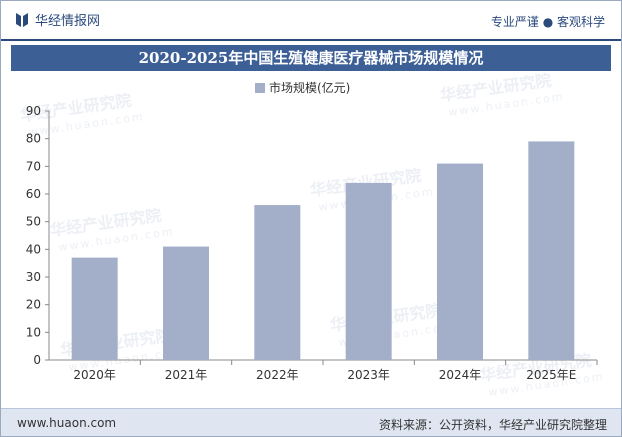  I want to click on x-tick-label: 2025年E, so click(551, 375).